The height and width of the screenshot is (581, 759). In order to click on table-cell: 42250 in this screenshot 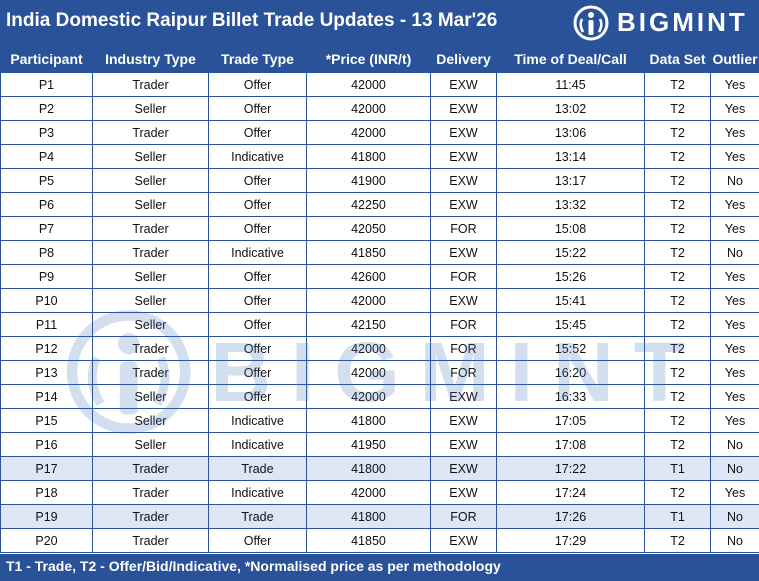, I will do `click(368, 204)`.